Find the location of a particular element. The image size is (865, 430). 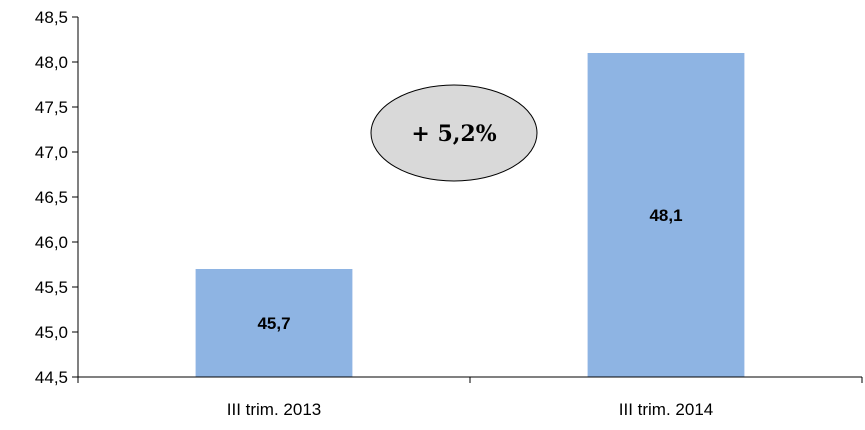

change-annotation-ellipse is located at coordinates (454, 133).